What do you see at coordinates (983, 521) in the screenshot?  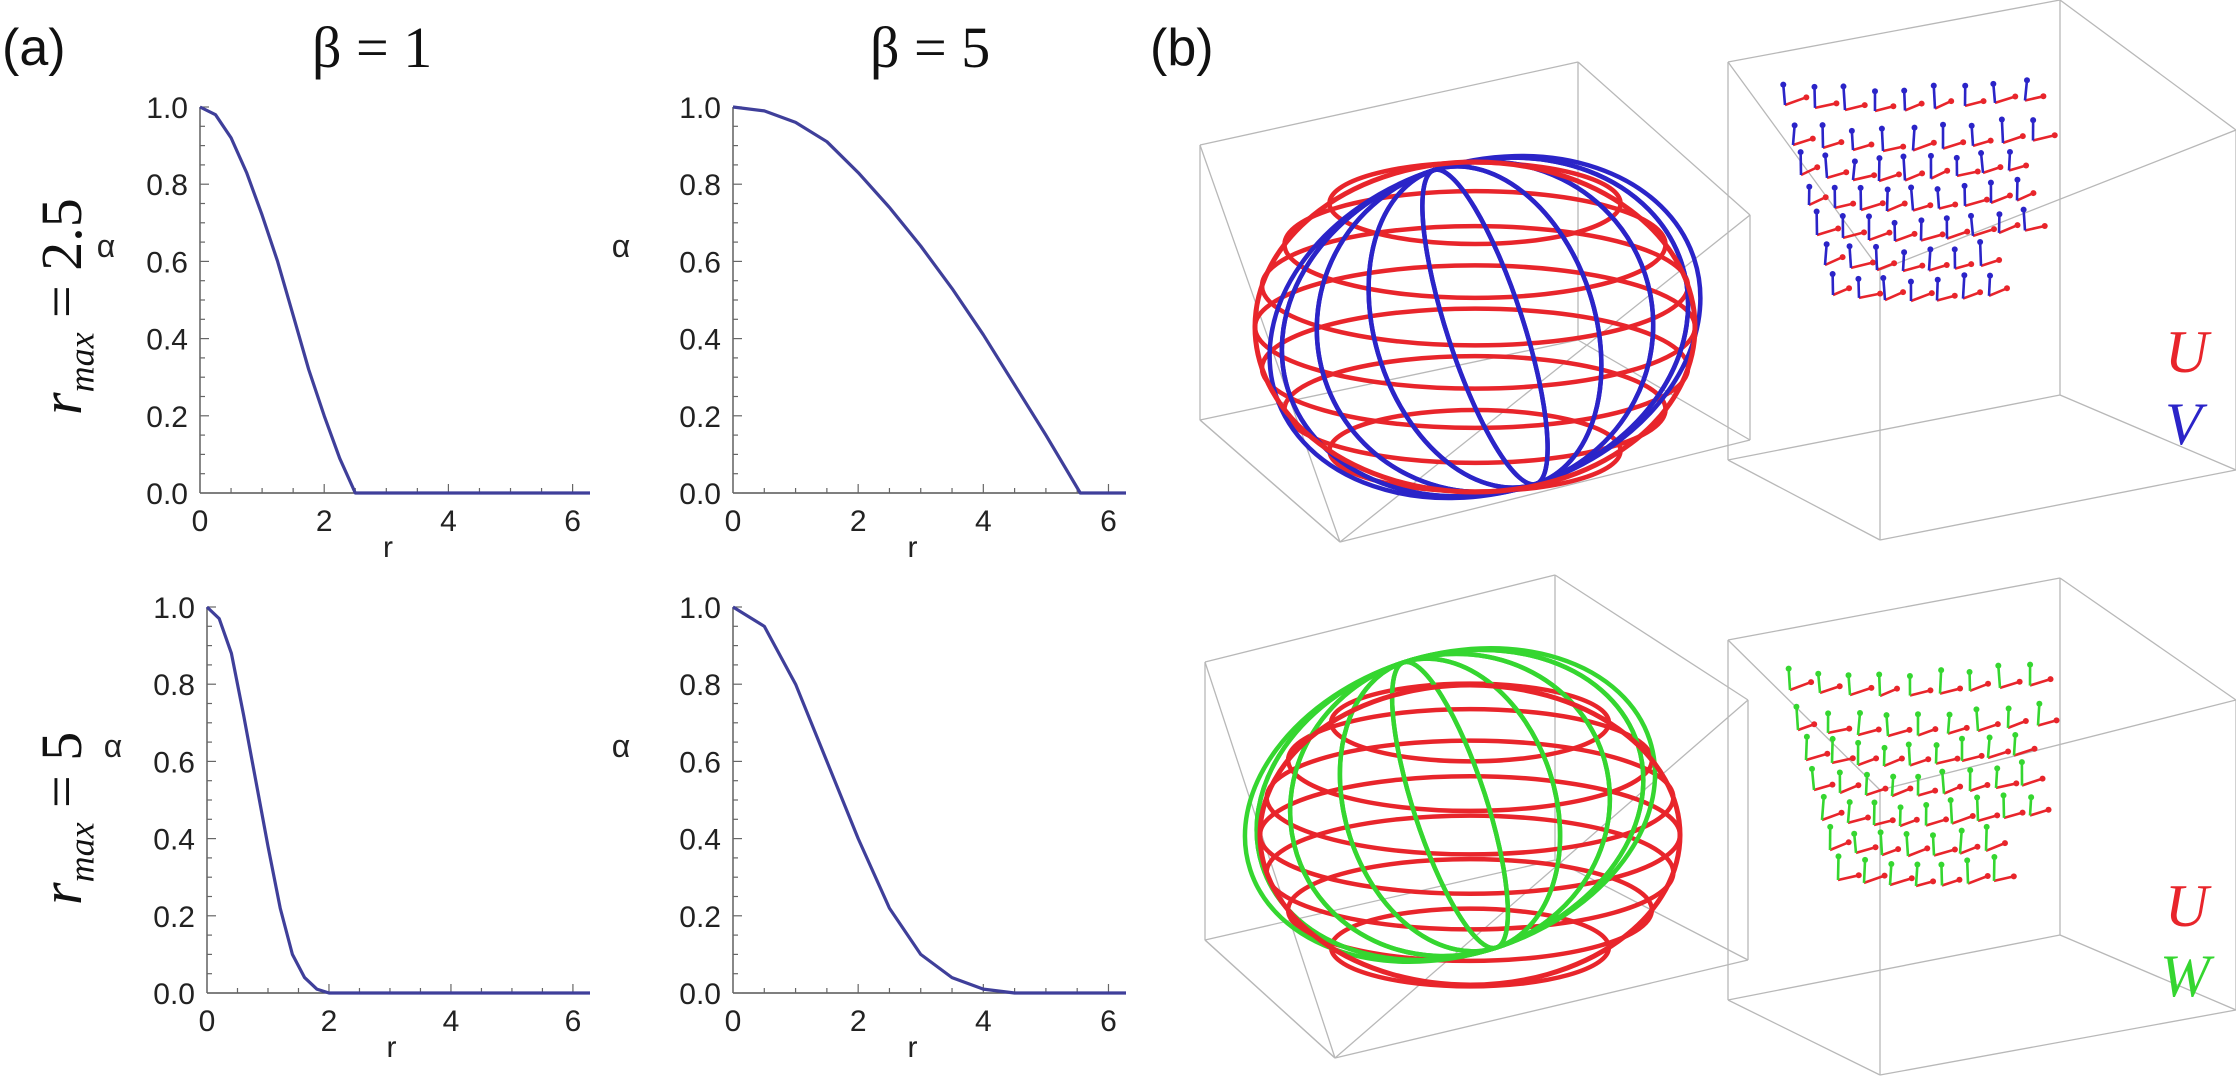 I see `x-tick-label: 4` at bounding box center [983, 521].